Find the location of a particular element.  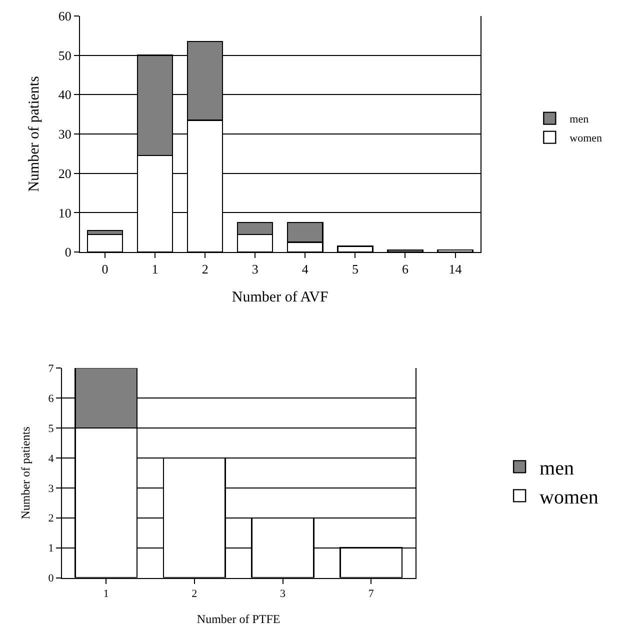

x-tick-label: 0 is located at coordinates (105, 269).